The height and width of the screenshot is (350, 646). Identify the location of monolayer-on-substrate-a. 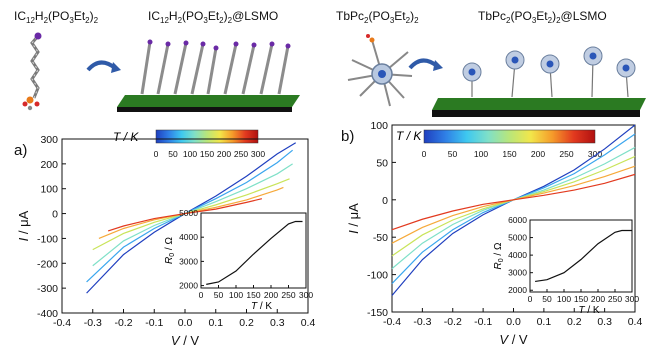
(208, 75).